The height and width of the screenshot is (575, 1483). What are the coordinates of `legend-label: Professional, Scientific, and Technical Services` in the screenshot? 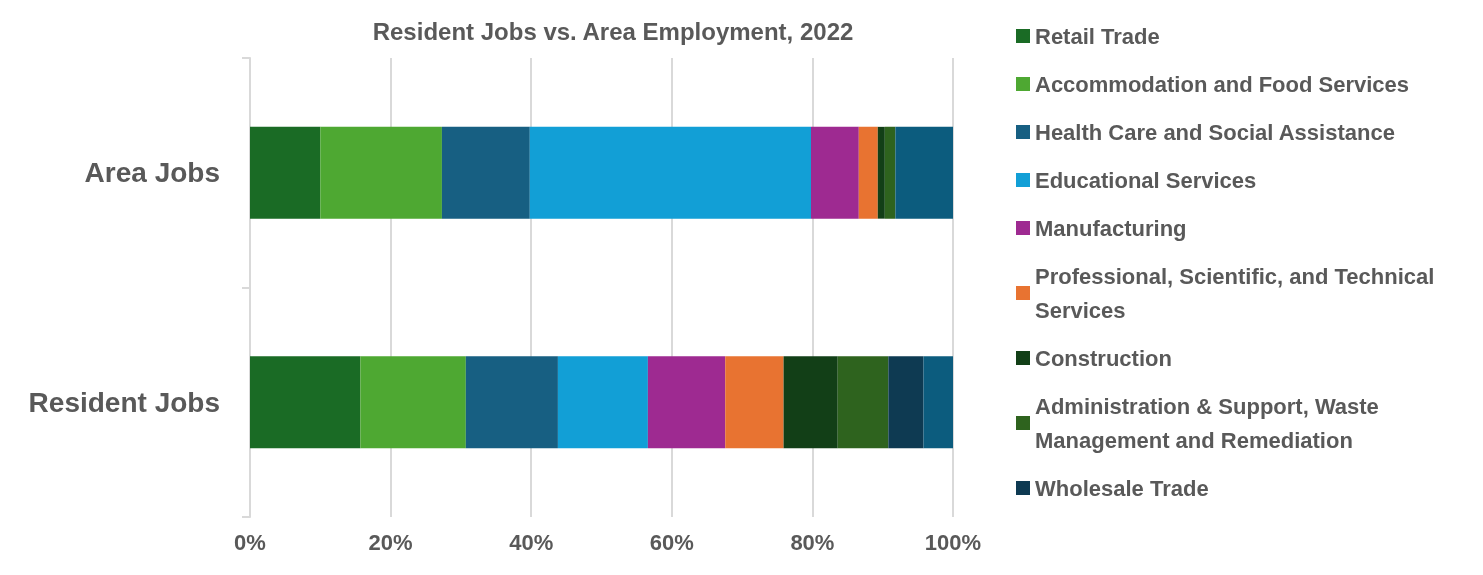 It's located at (1238, 293).